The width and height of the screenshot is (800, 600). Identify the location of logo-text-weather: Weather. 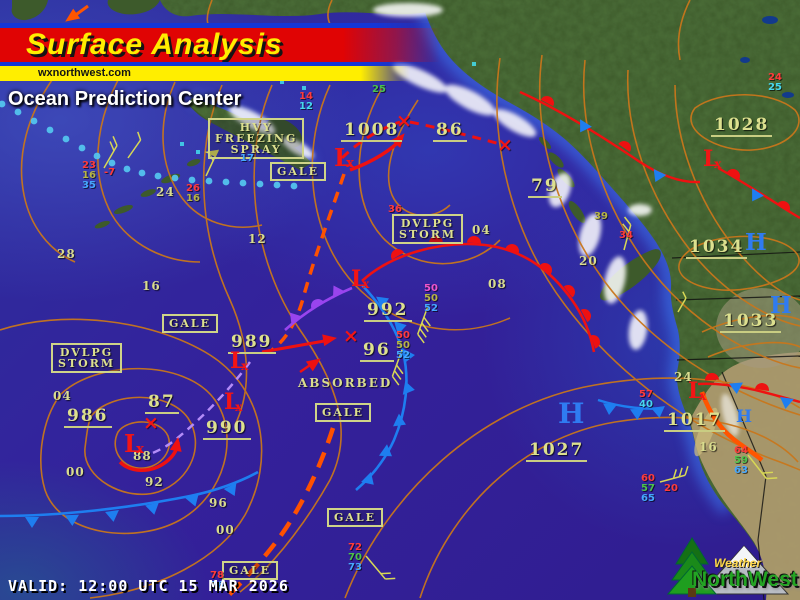
(738, 563).